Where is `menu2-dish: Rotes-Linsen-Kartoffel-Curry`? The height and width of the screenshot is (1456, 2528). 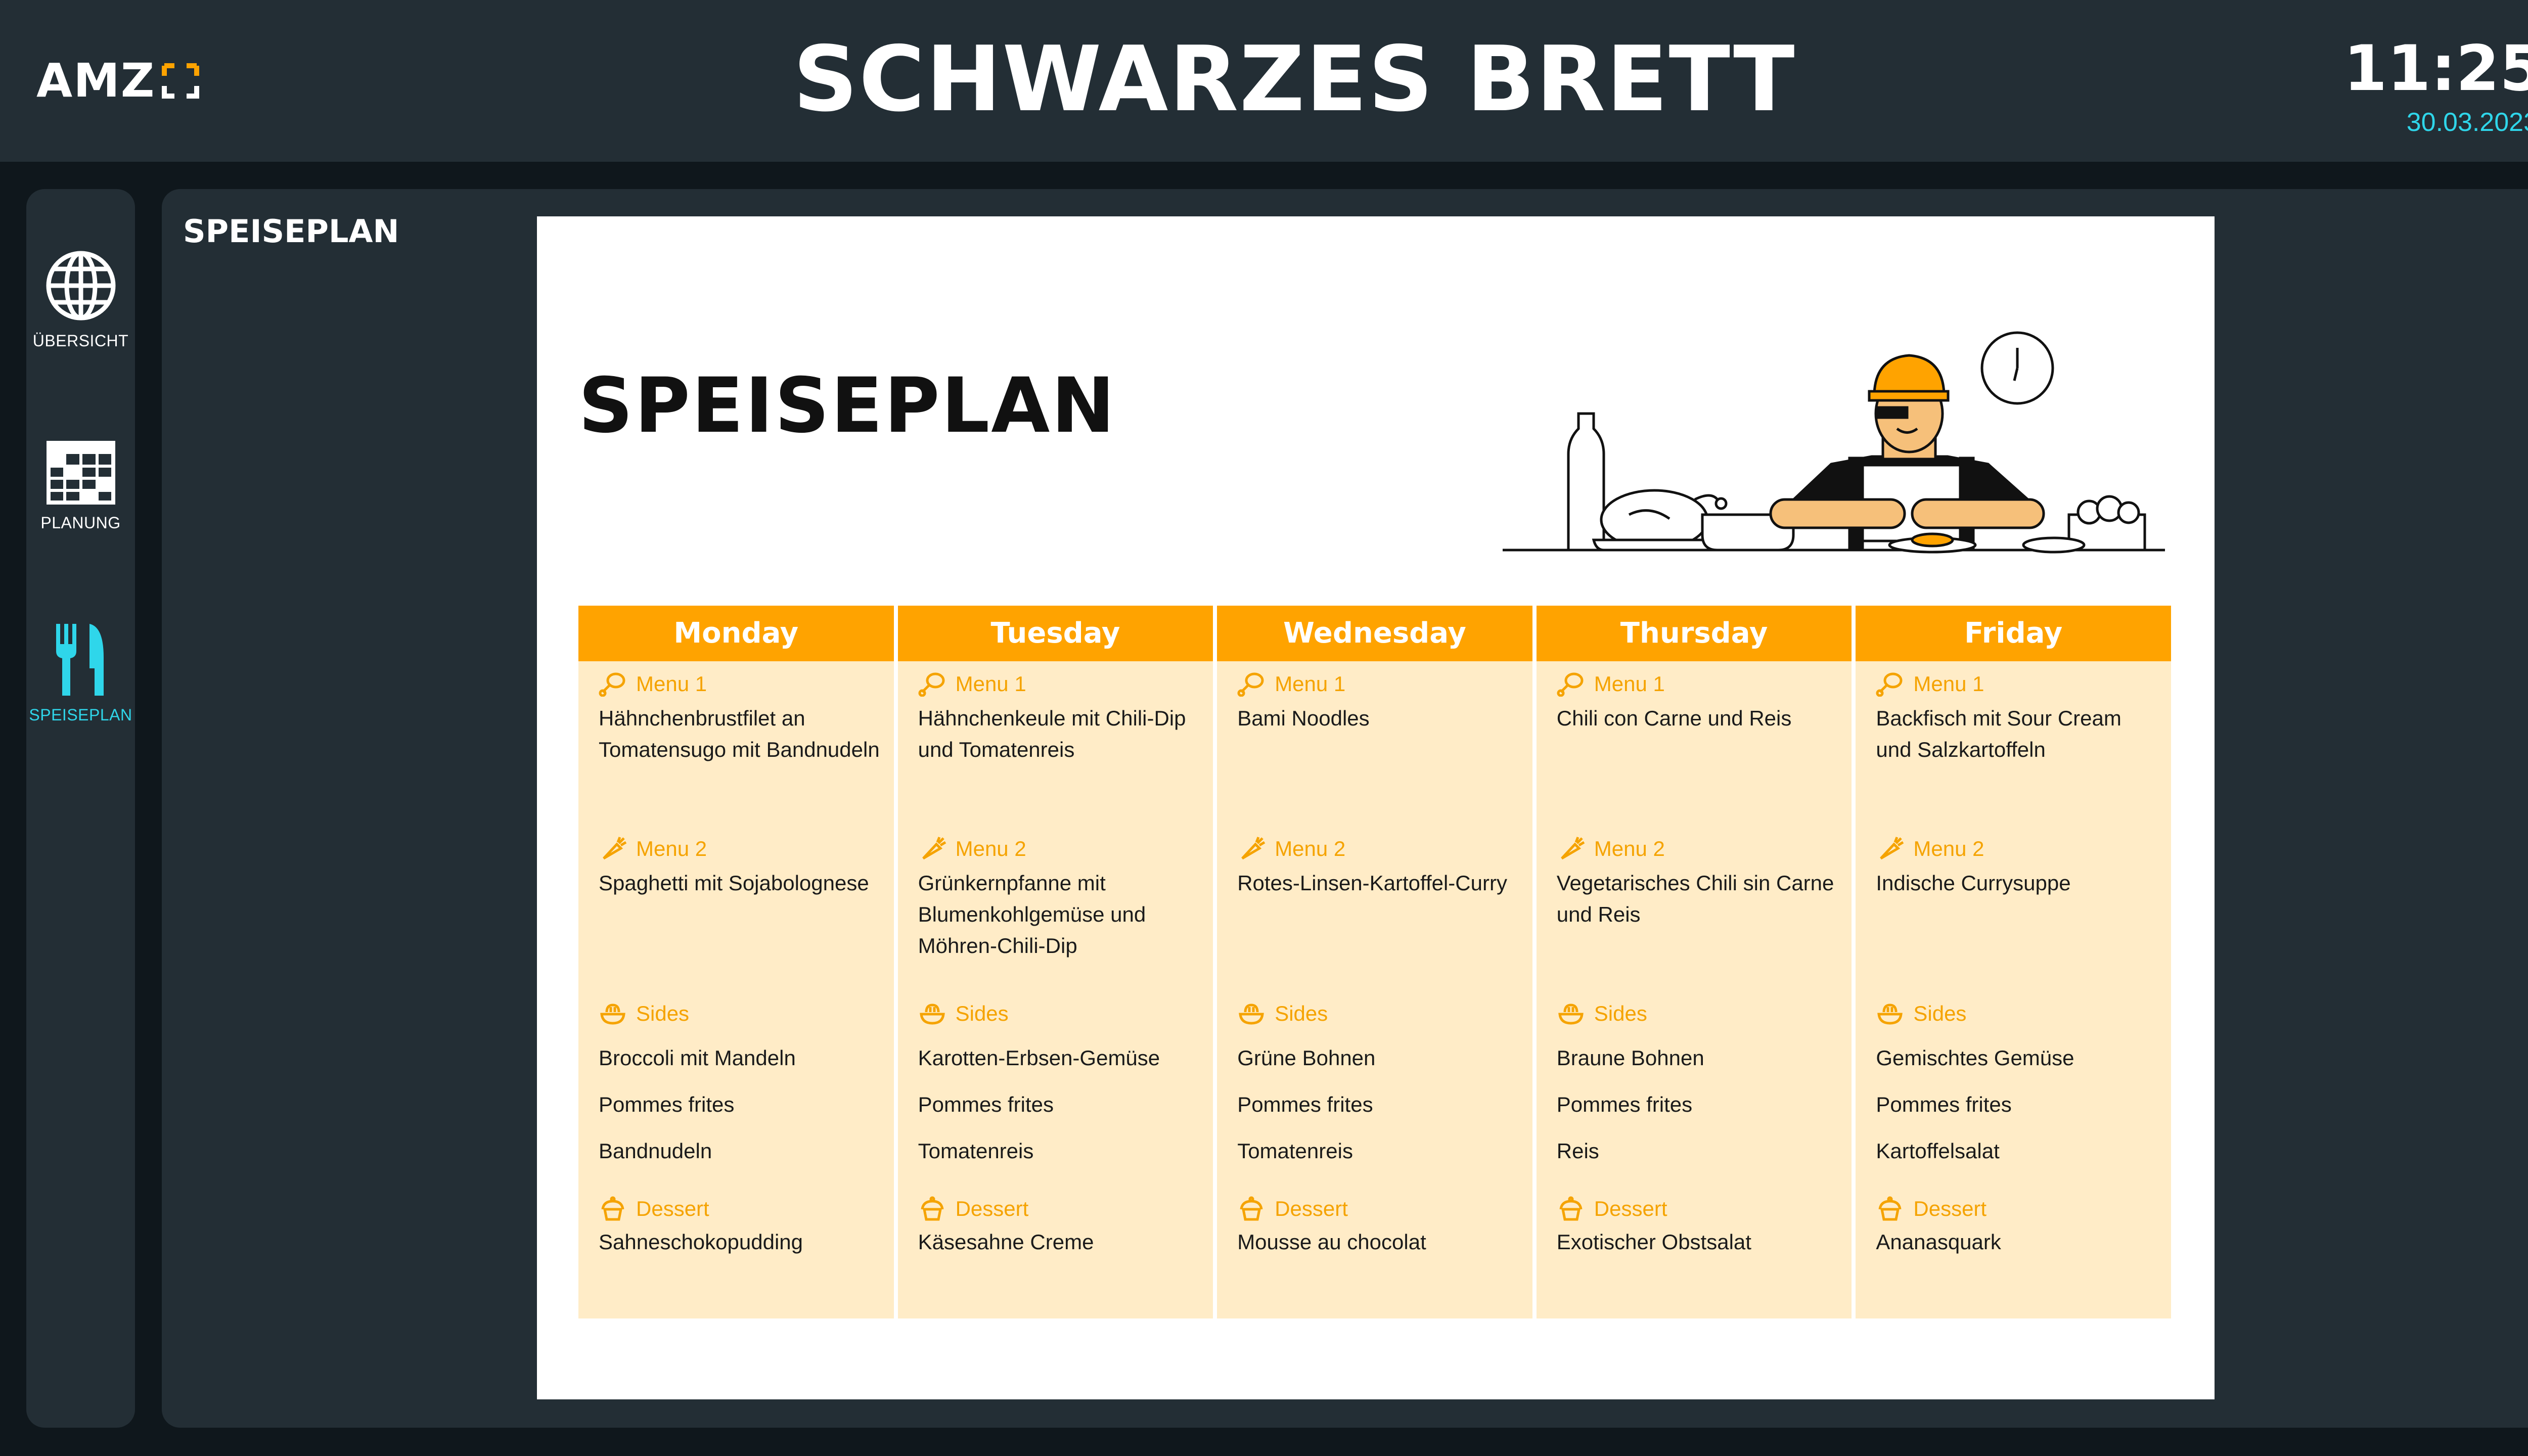
menu2-dish: Rotes-Linsen-Kartoffel-Curry is located at coordinates (1372, 883).